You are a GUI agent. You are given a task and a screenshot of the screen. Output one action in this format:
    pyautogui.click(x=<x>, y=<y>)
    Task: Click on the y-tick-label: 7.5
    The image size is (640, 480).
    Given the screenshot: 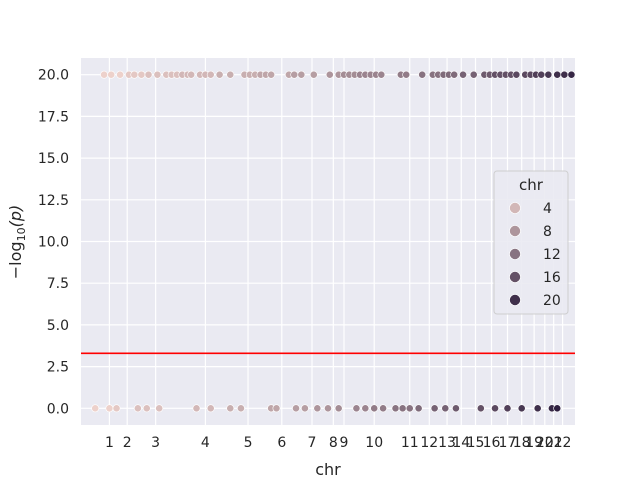 What is the action you would take?
    pyautogui.click(x=58, y=284)
    